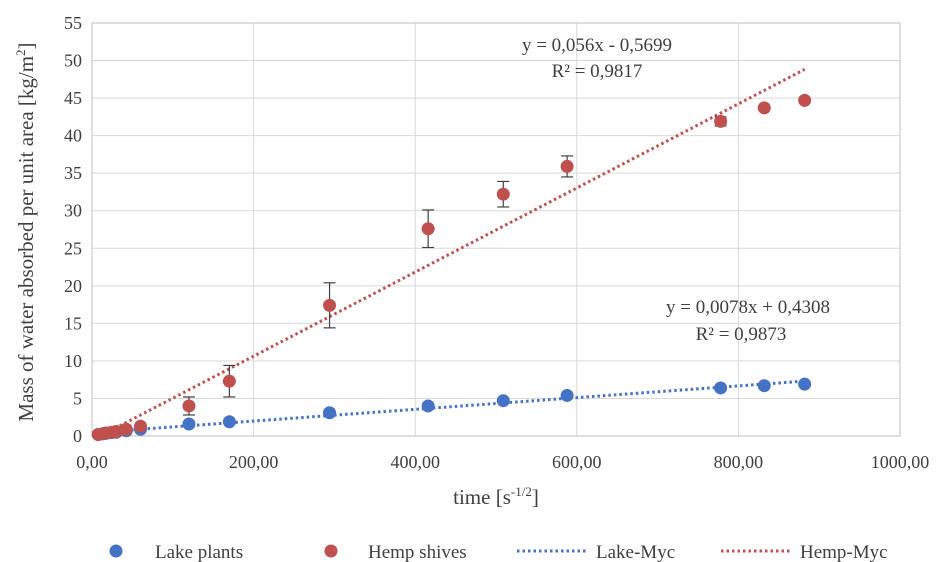 The width and height of the screenshot is (938, 562). Describe the element at coordinates (20, 52) in the screenshot. I see `y-axis-title-sup: 2` at that location.